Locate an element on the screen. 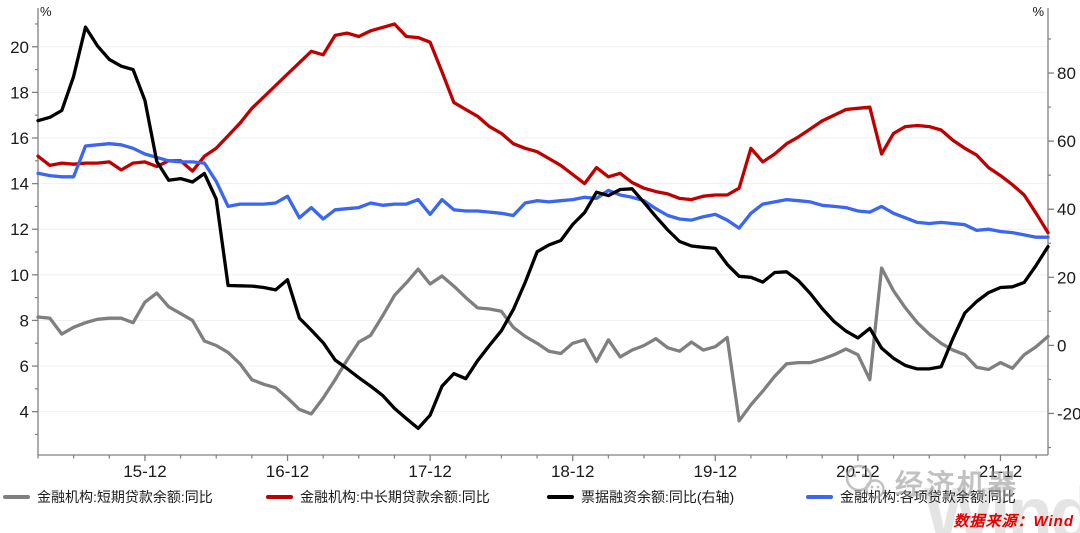 The width and height of the screenshot is (1080, 533). x-axis: 15-12 16-12 17-12 18-12 19-12 20-12 21-12 is located at coordinates (537, 468).